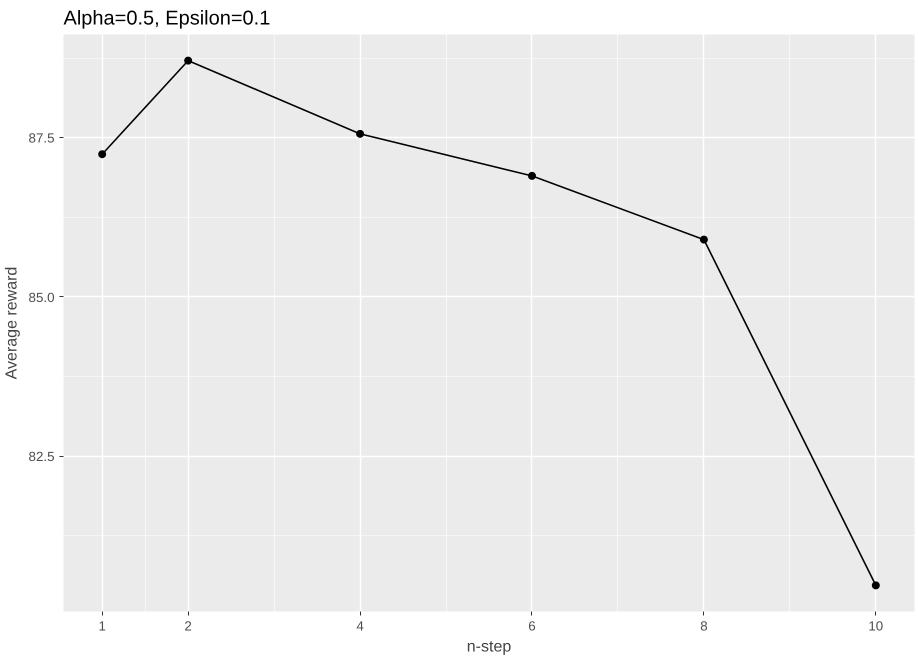 The image size is (918, 658). Describe the element at coordinates (360, 626) in the screenshot. I see `x-tick-label: 4` at that location.